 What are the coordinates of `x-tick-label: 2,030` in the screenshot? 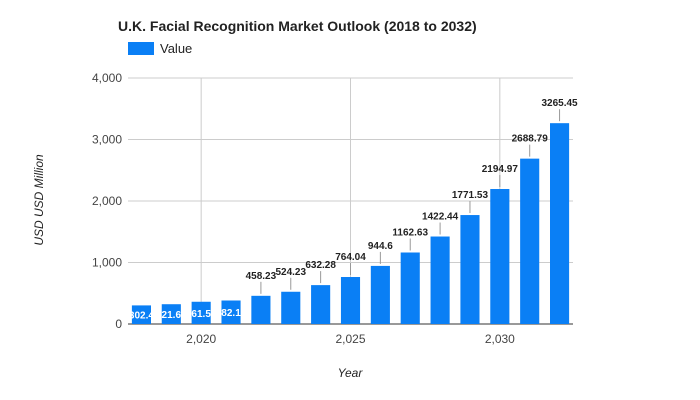 It's located at (500, 339).